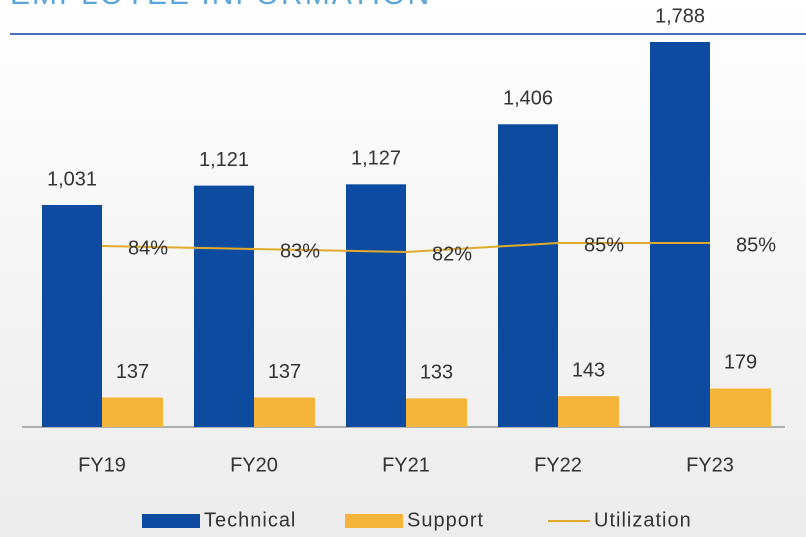 The height and width of the screenshot is (537, 806). I want to click on data-label: 179, so click(740, 363).